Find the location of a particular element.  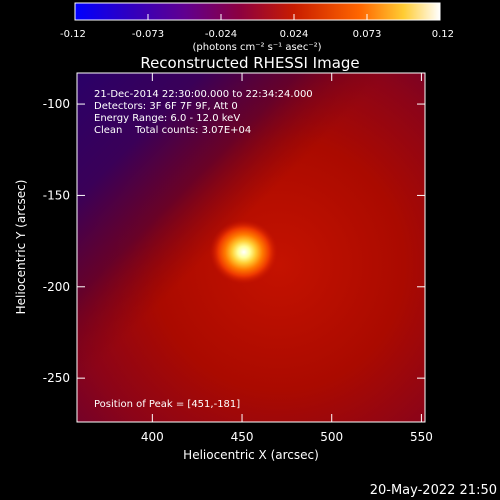

x-axis-label: Heliocentric X (arcsec) is located at coordinates (251, 455).